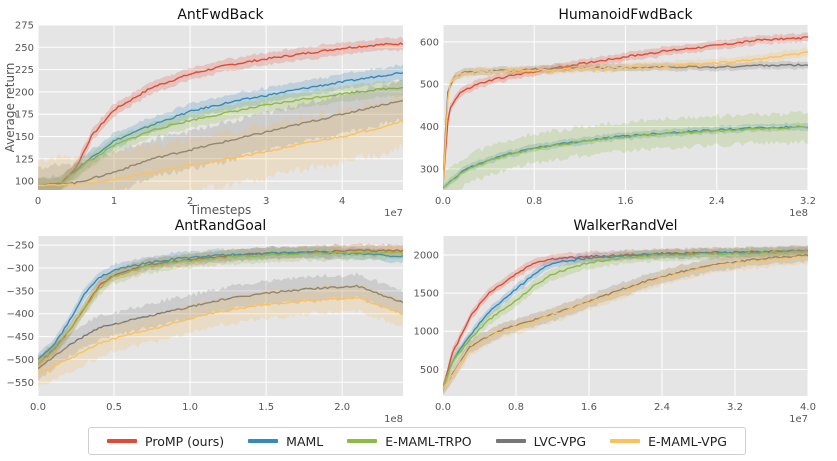 The width and height of the screenshot is (837, 461). What do you see at coordinates (114, 407) in the screenshot?
I see `x-tick-label: 0.5` at bounding box center [114, 407].